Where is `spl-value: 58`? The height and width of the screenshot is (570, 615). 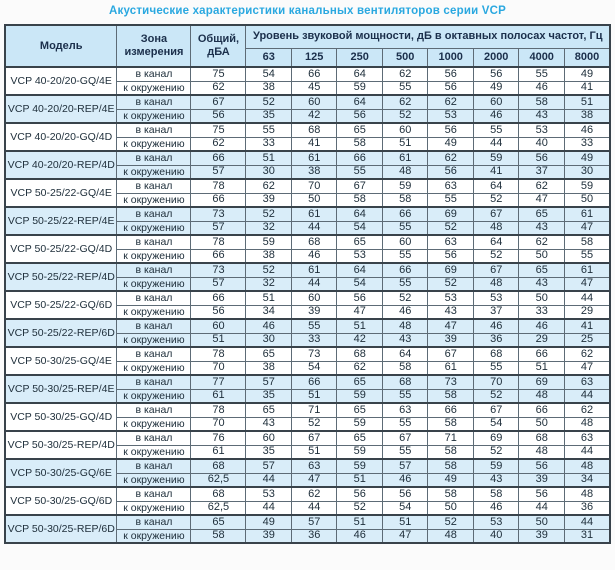
spl-value: 58 is located at coordinates (541, 102).